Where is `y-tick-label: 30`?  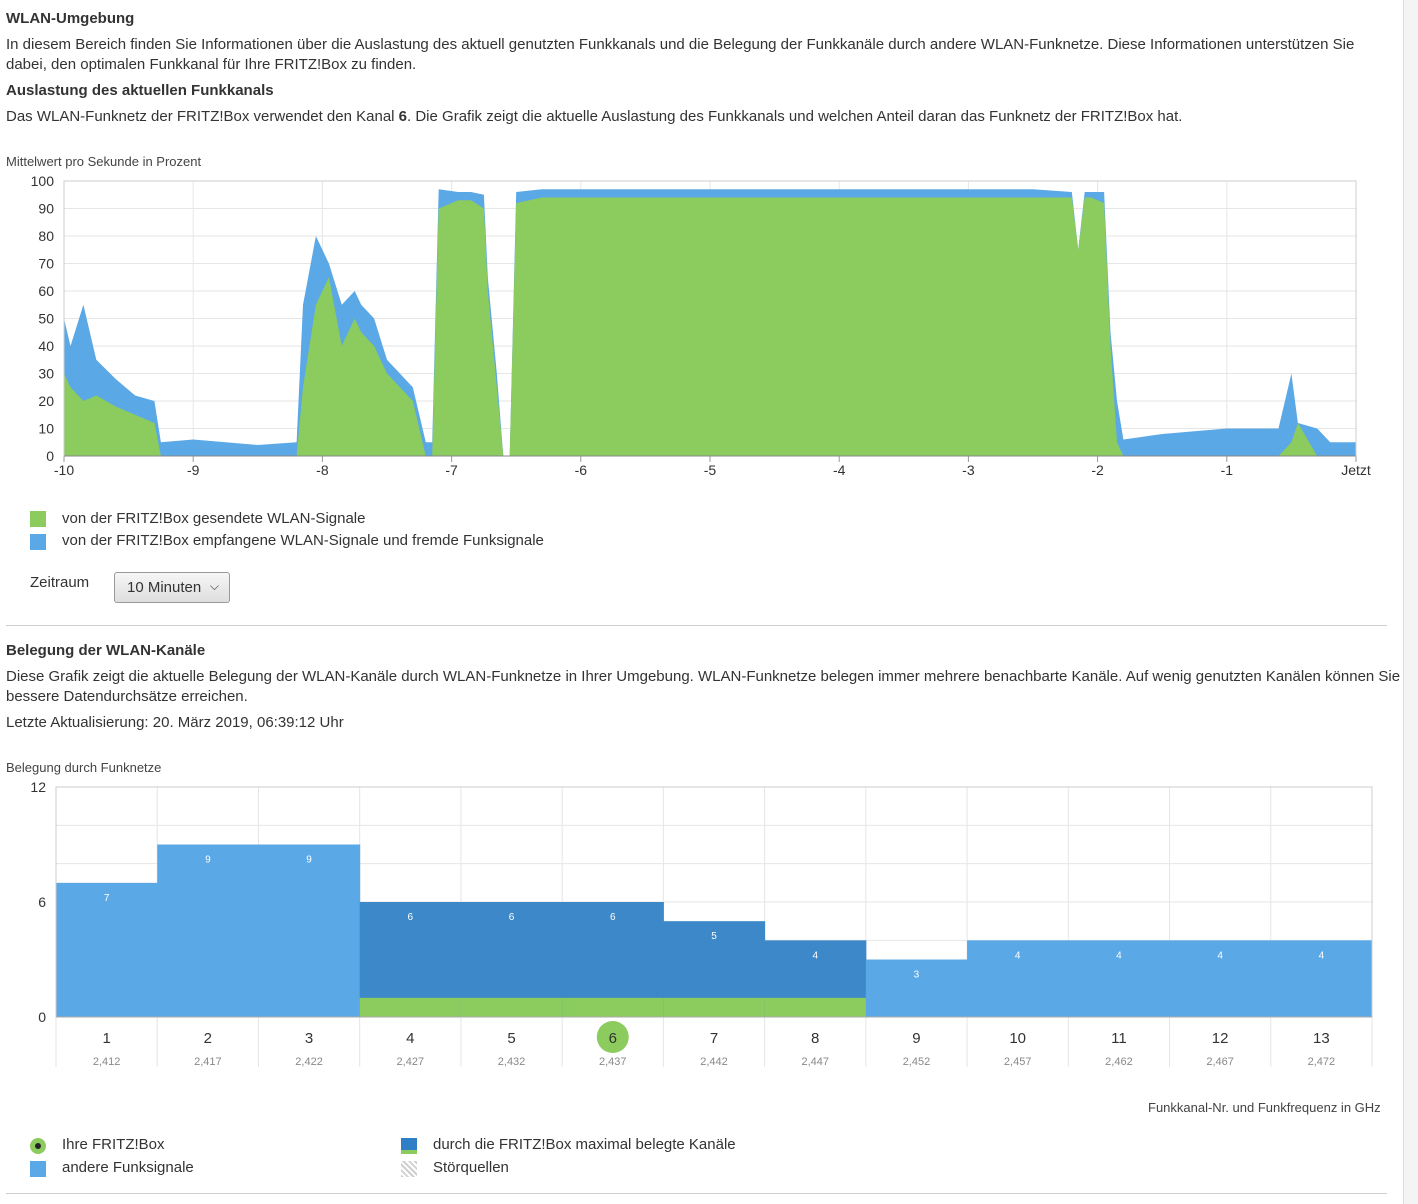
y-tick-label: 30 is located at coordinates (46, 374).